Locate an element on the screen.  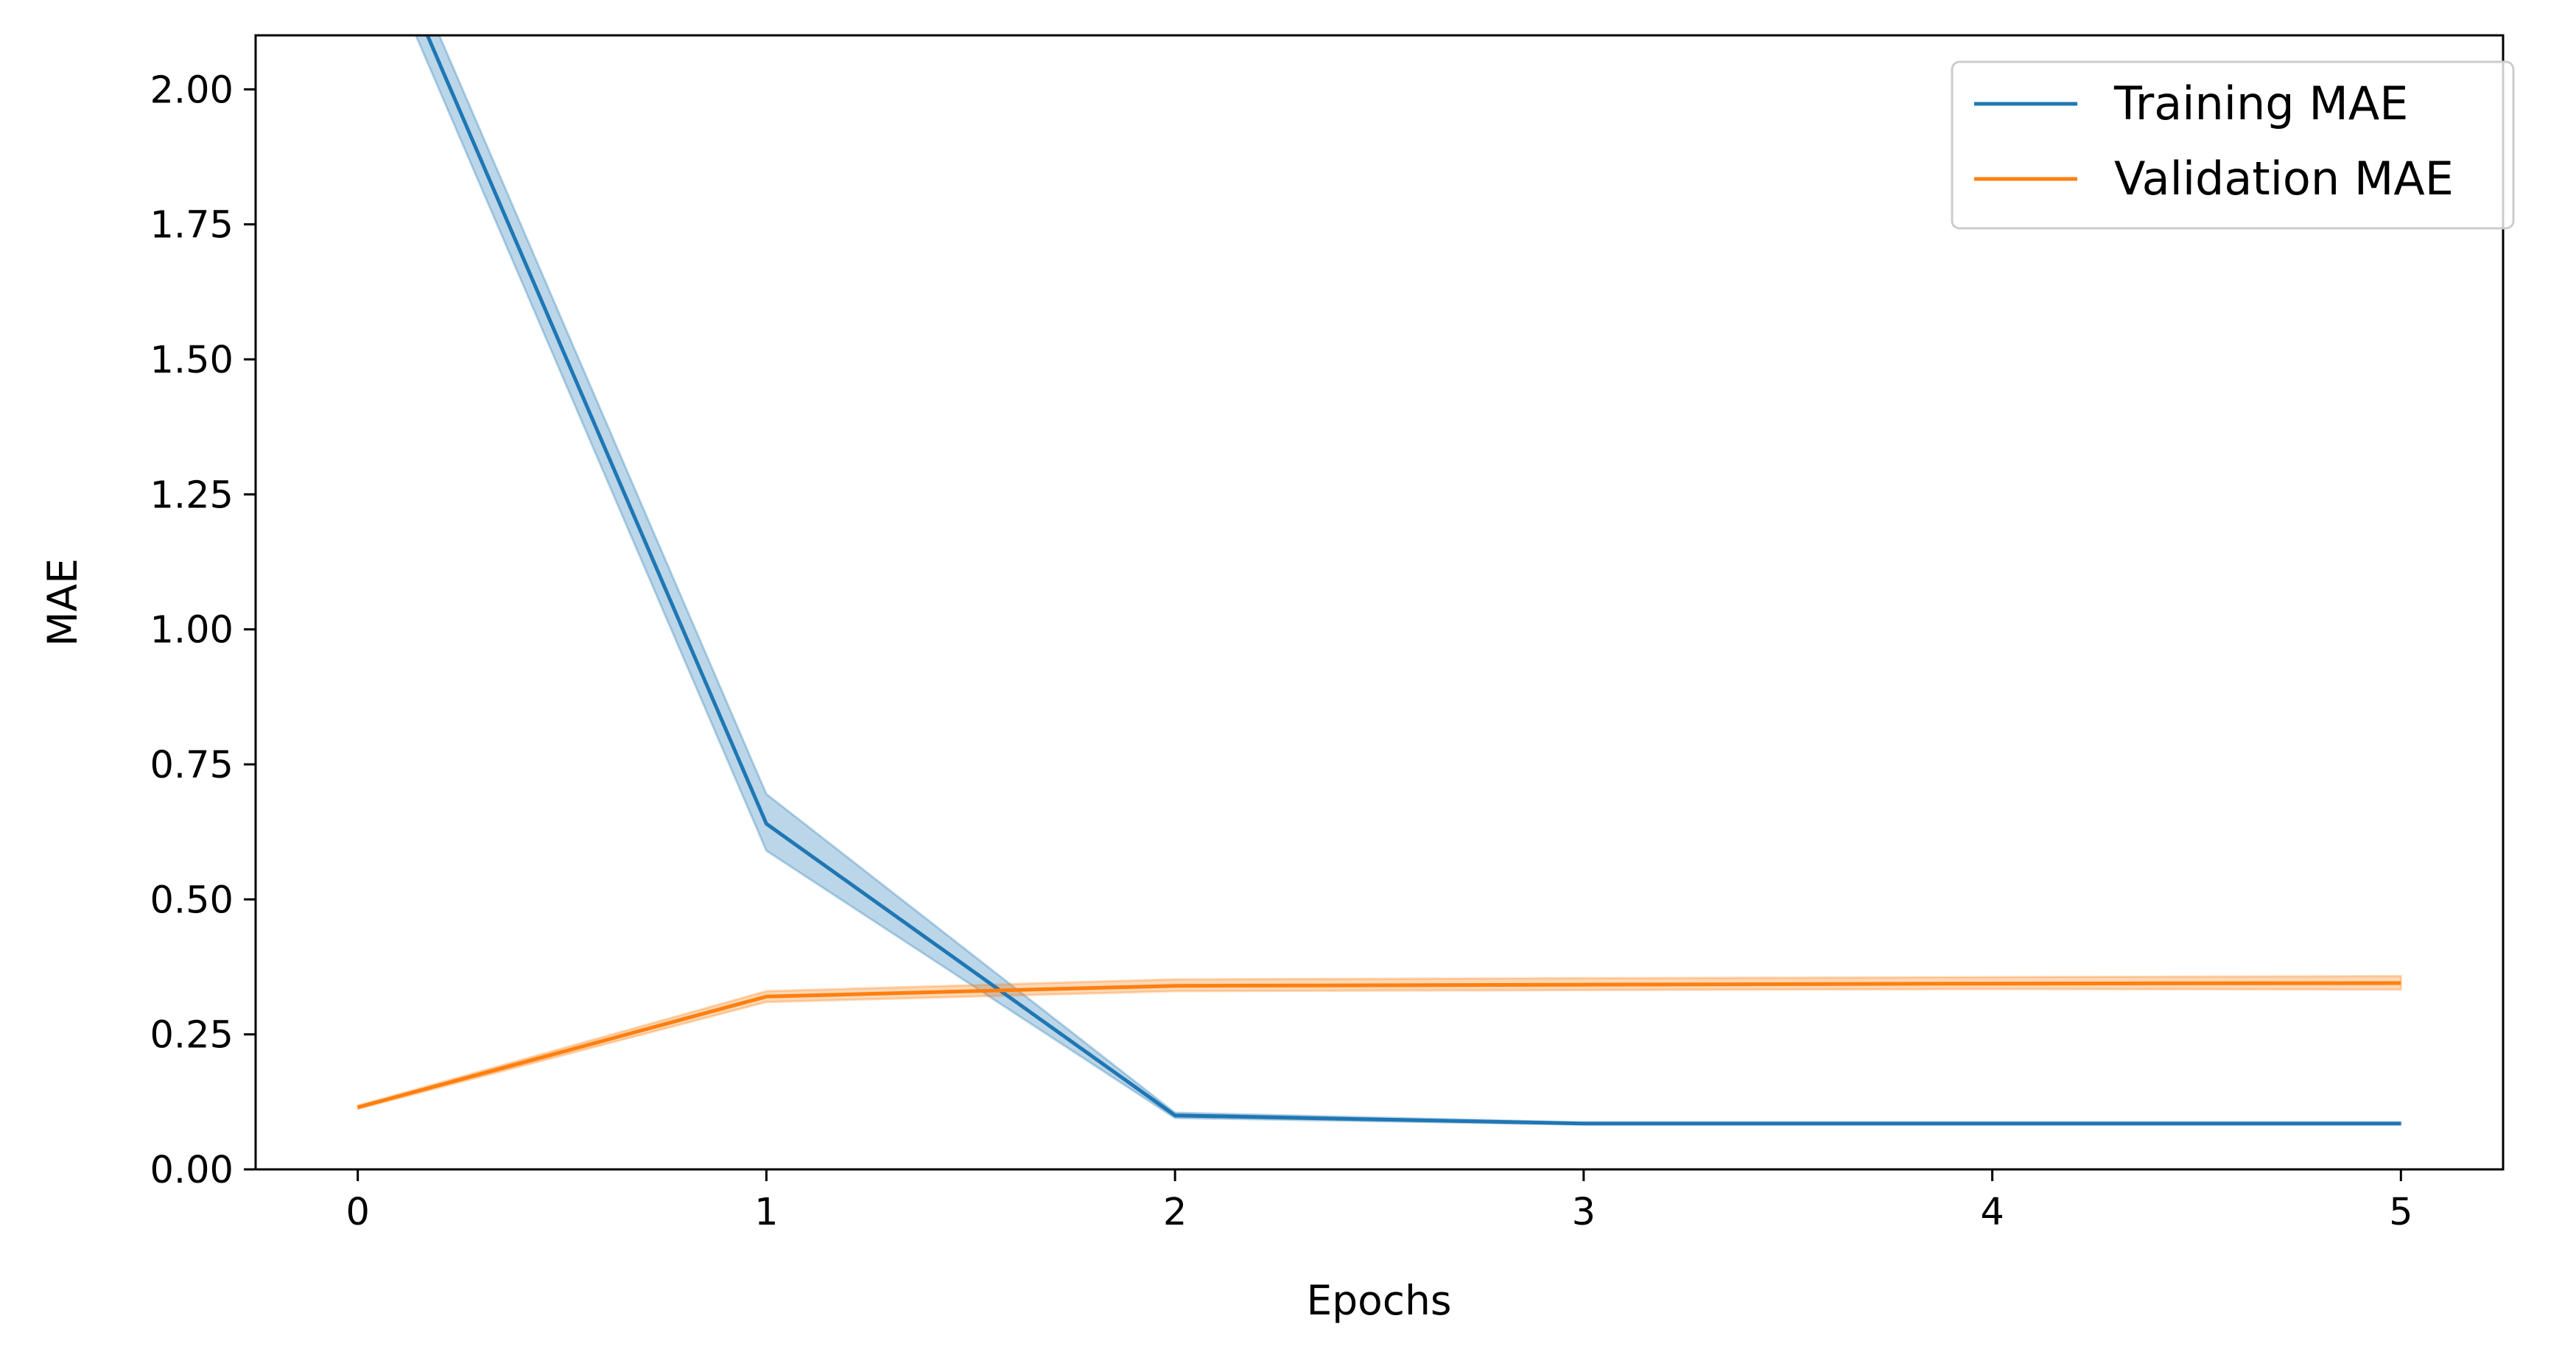
legend-label-training: Training MAE is located at coordinates (2260, 103).